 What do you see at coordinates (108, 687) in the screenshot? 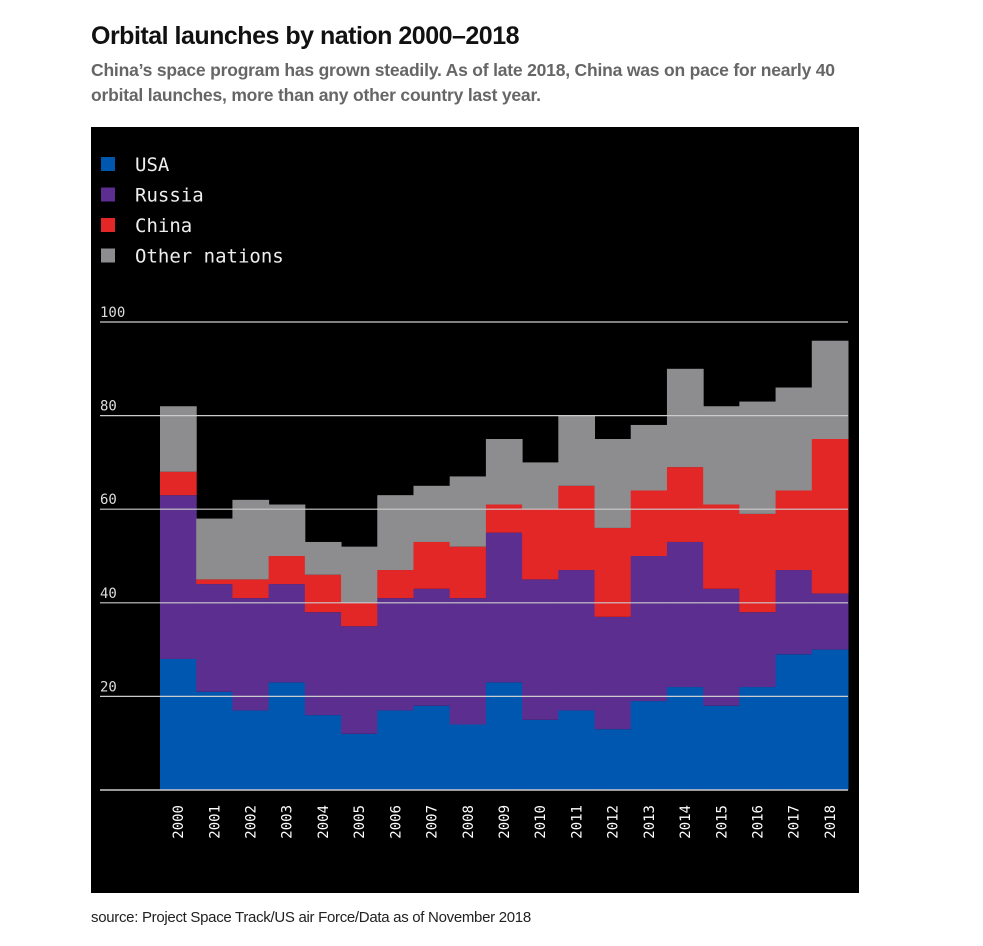
I see `y-tick-label: 20` at bounding box center [108, 687].